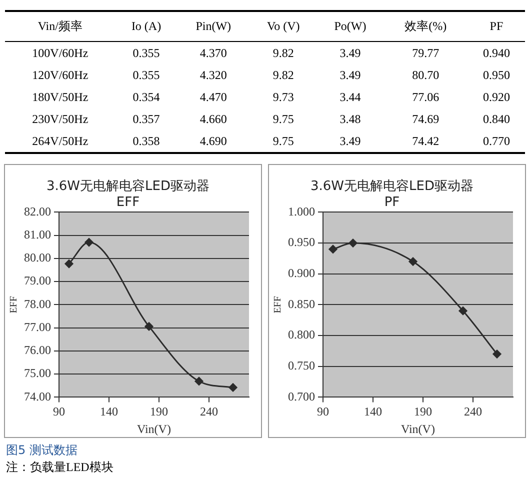  I want to click on y-tick-label: 75.00, so click(37, 373).